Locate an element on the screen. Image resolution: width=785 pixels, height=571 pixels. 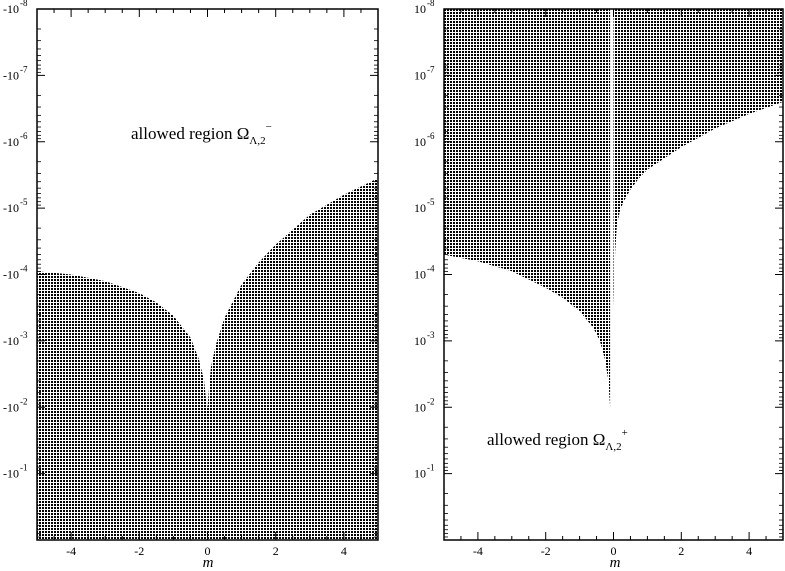
right-x-axis-title: m is located at coordinates (615, 563).